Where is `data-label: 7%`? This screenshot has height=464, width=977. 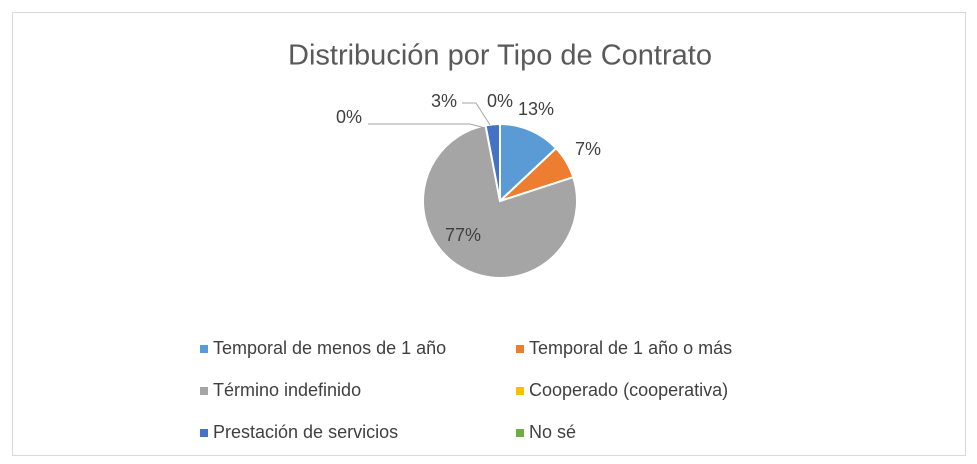
data-label: 7% is located at coordinates (588, 149).